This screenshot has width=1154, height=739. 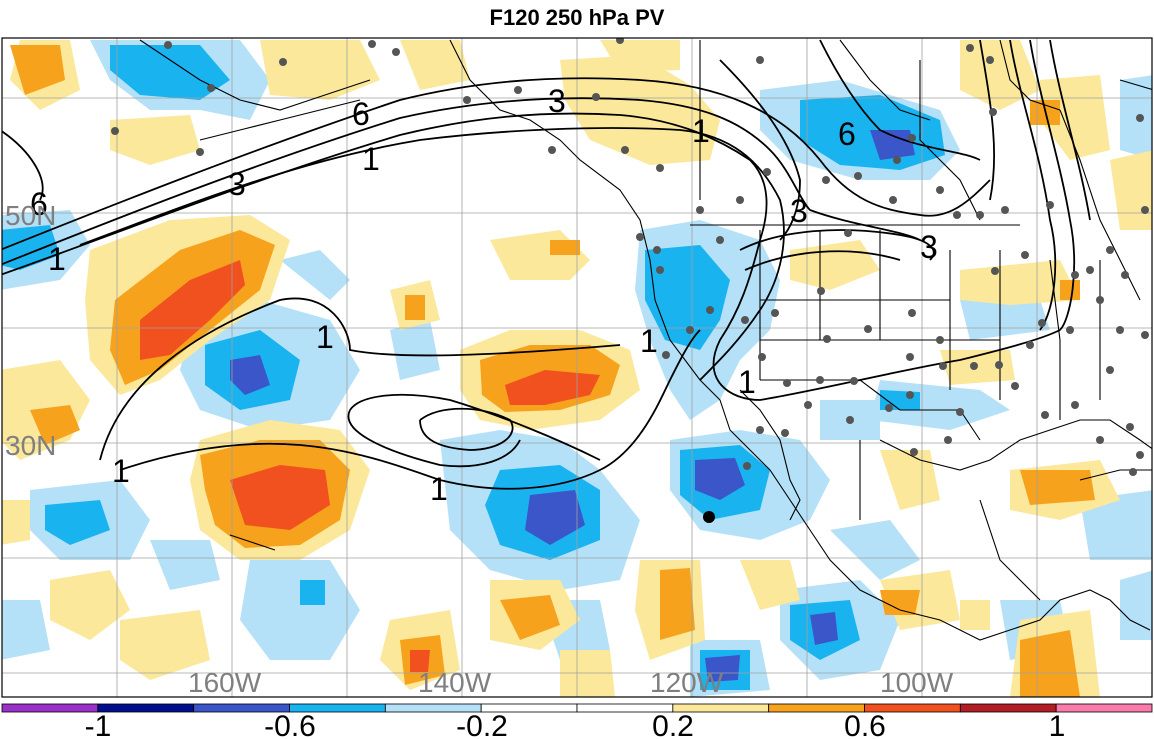 What do you see at coordinates (673, 724) in the screenshot?
I see `colorbar-tick-label: 0.2` at bounding box center [673, 724].